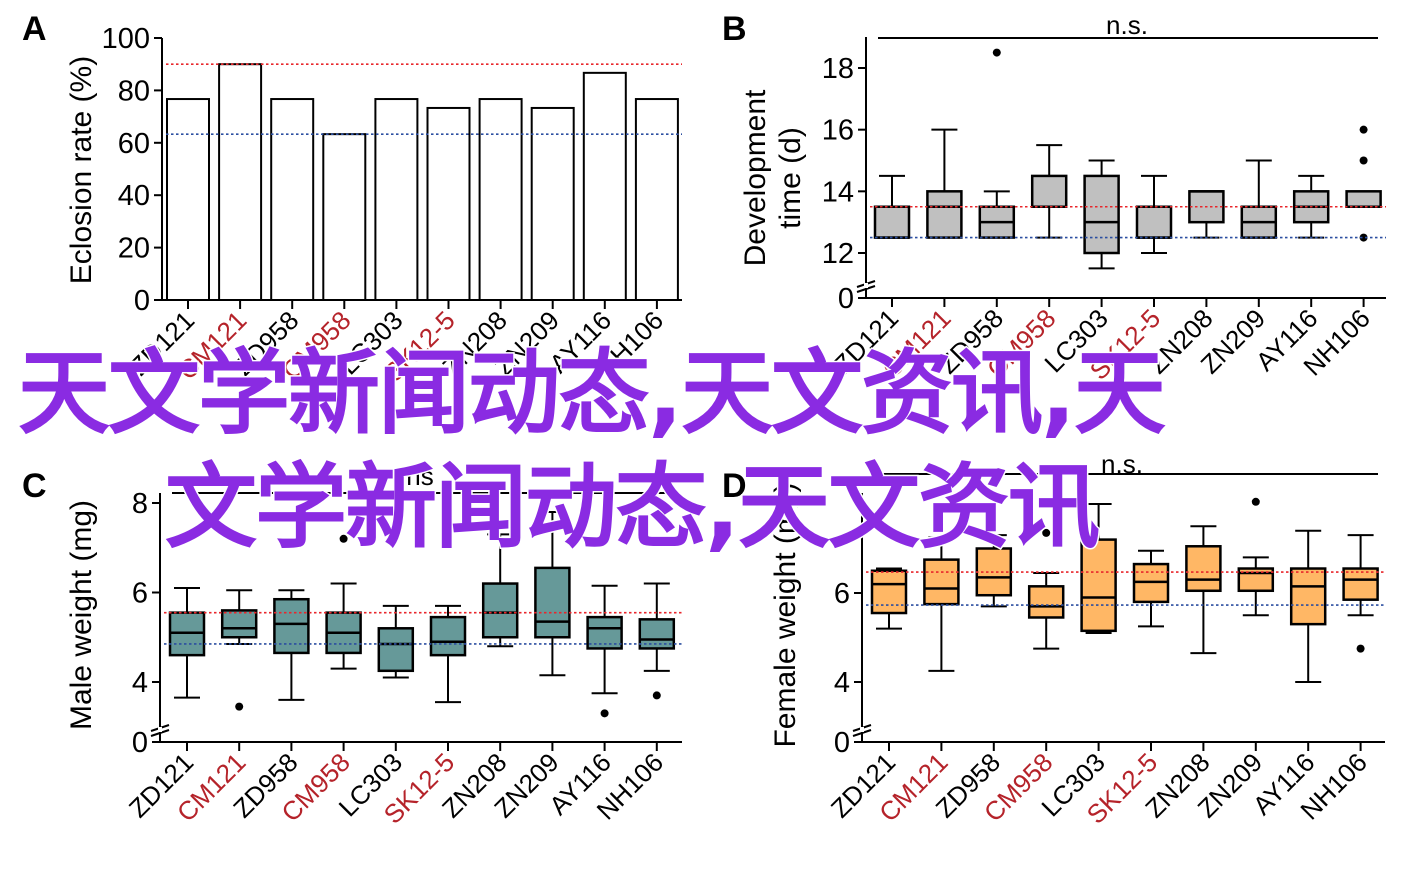  Describe the element at coordinates (34, 29) in the screenshot. I see `panel-letter-a: A` at that location.